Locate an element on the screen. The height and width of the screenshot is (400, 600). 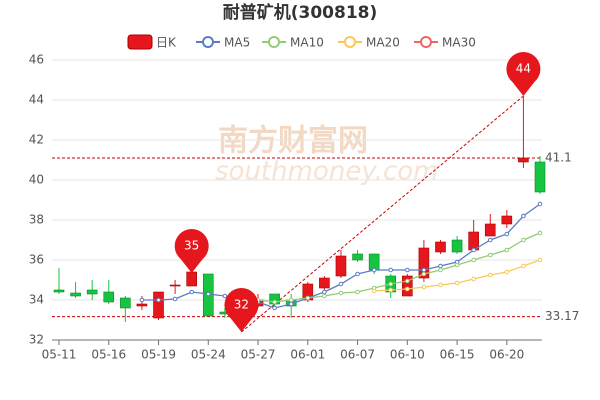
ma-line is located at coordinates (399, 267).